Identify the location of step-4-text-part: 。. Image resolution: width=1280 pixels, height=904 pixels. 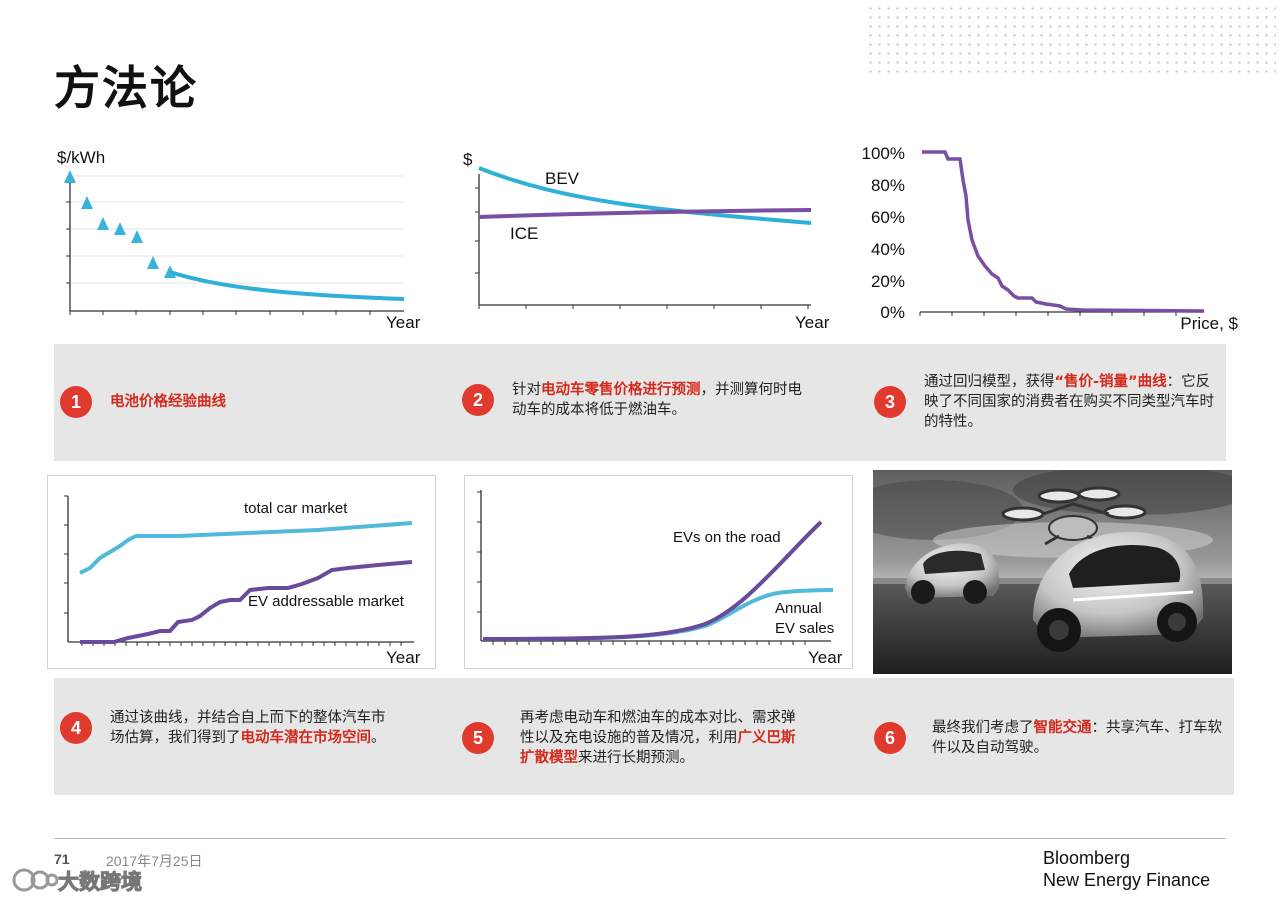
(378, 738).